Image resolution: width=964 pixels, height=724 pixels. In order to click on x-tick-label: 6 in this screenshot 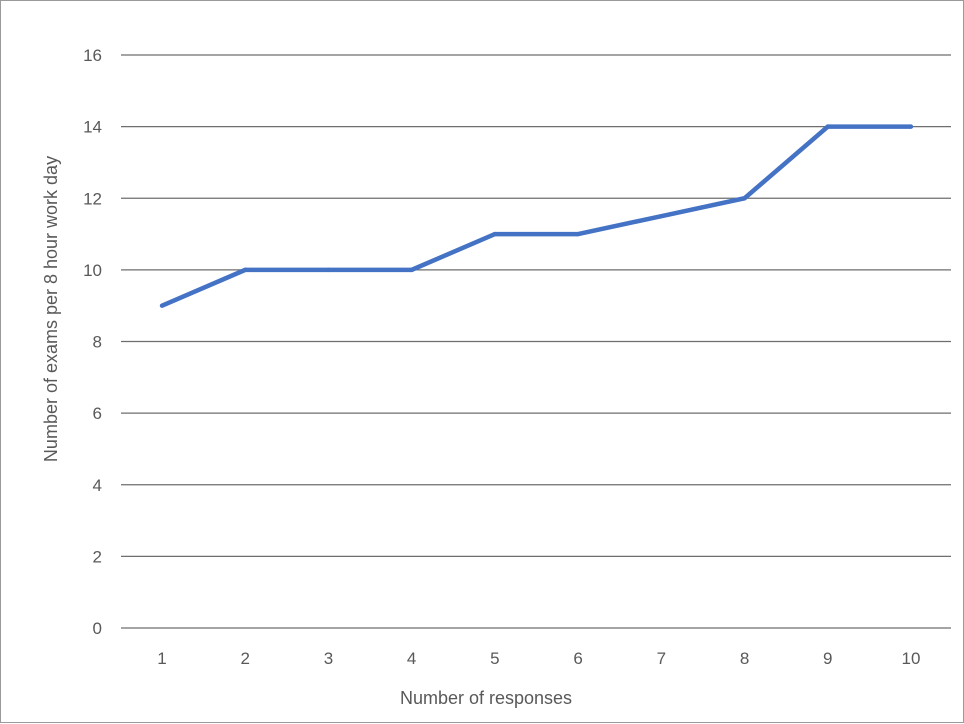, I will do `click(577, 658)`.